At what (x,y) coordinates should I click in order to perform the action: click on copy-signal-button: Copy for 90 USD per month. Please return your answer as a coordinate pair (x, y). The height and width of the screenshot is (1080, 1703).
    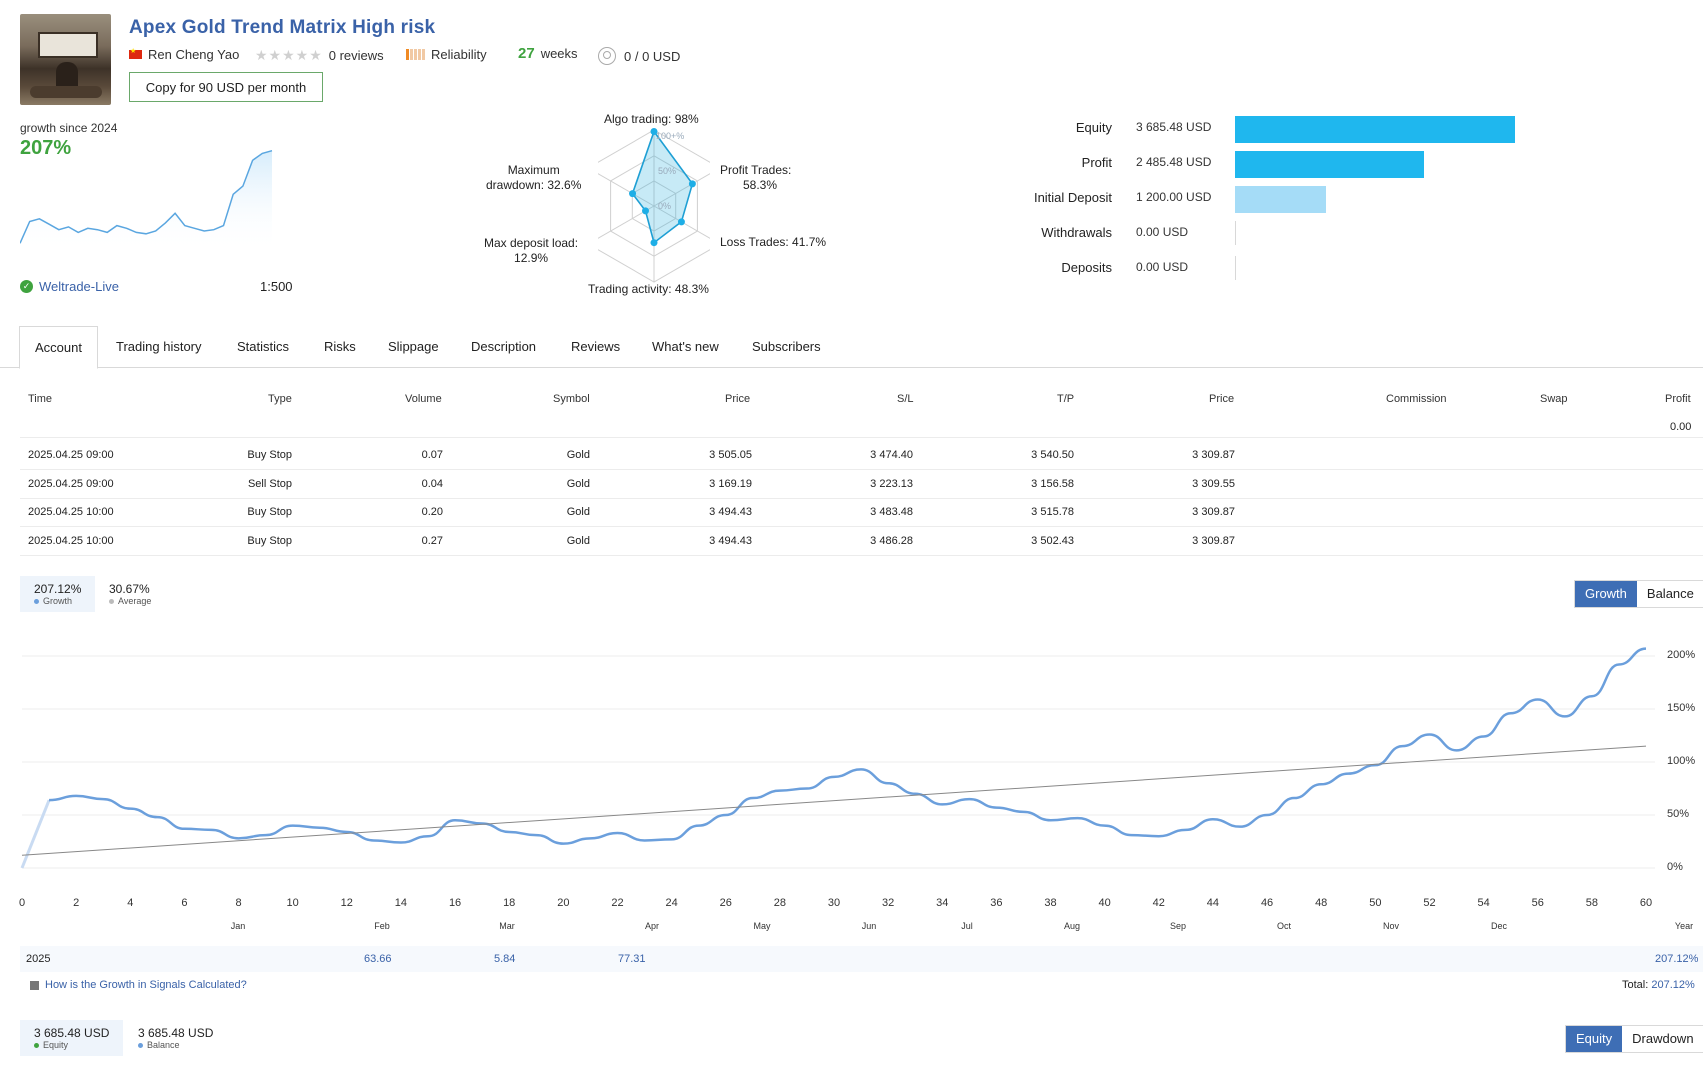
    Looking at the image, I should click on (226, 87).